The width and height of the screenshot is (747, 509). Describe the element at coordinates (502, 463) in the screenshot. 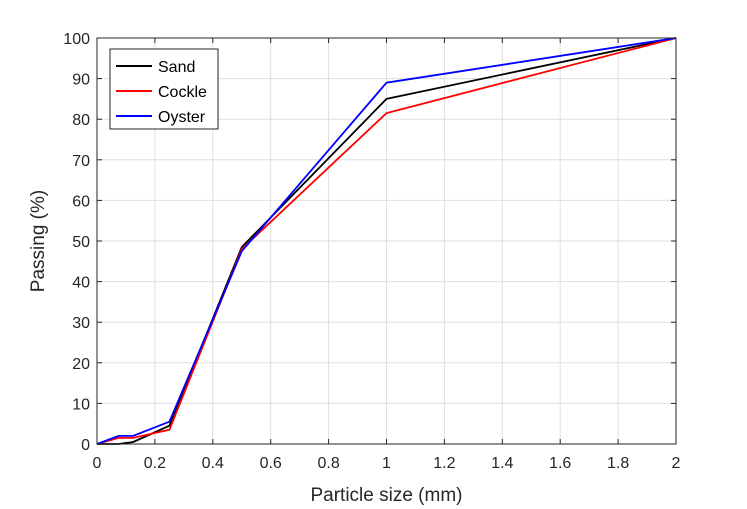

I see `x-tick-label: 1.4` at that location.